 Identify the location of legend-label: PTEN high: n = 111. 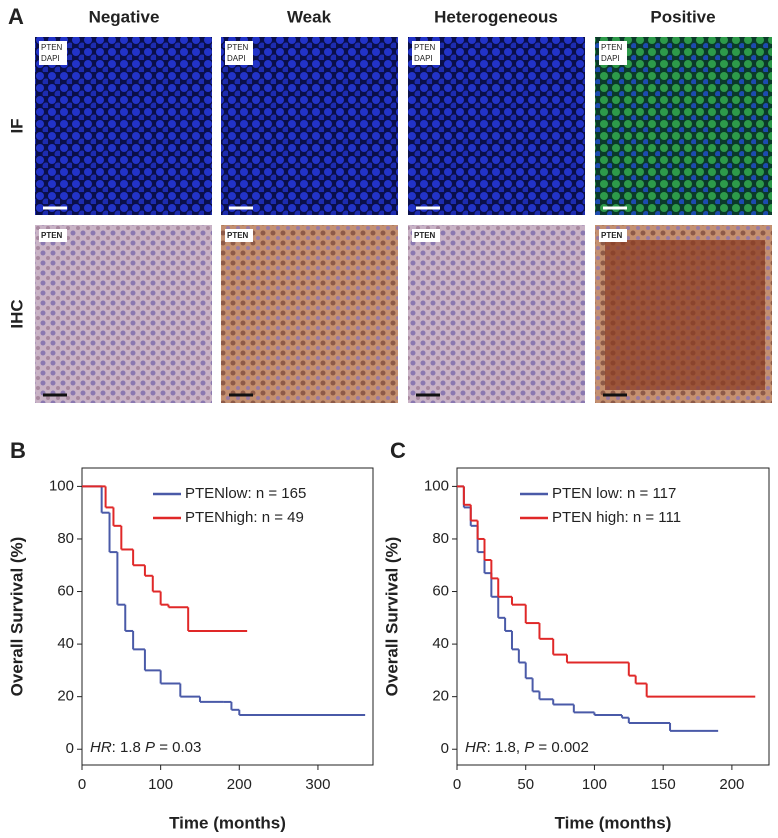
(616, 517).